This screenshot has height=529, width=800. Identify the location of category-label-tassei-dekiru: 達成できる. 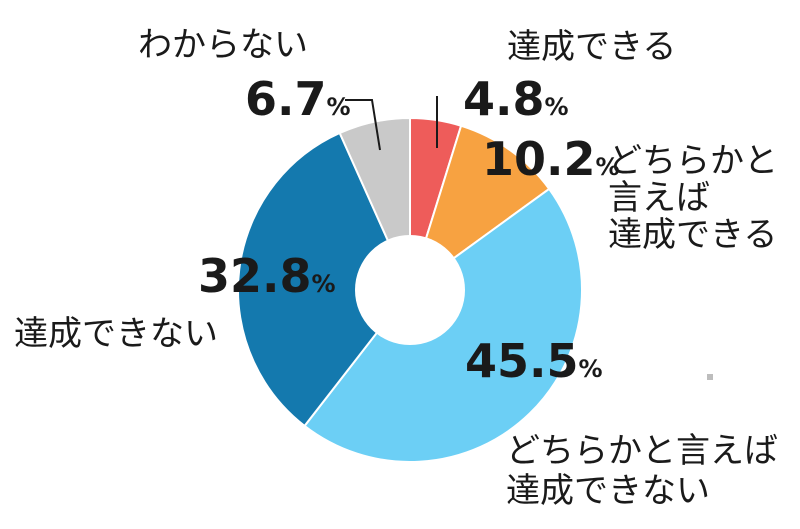
(591, 47).